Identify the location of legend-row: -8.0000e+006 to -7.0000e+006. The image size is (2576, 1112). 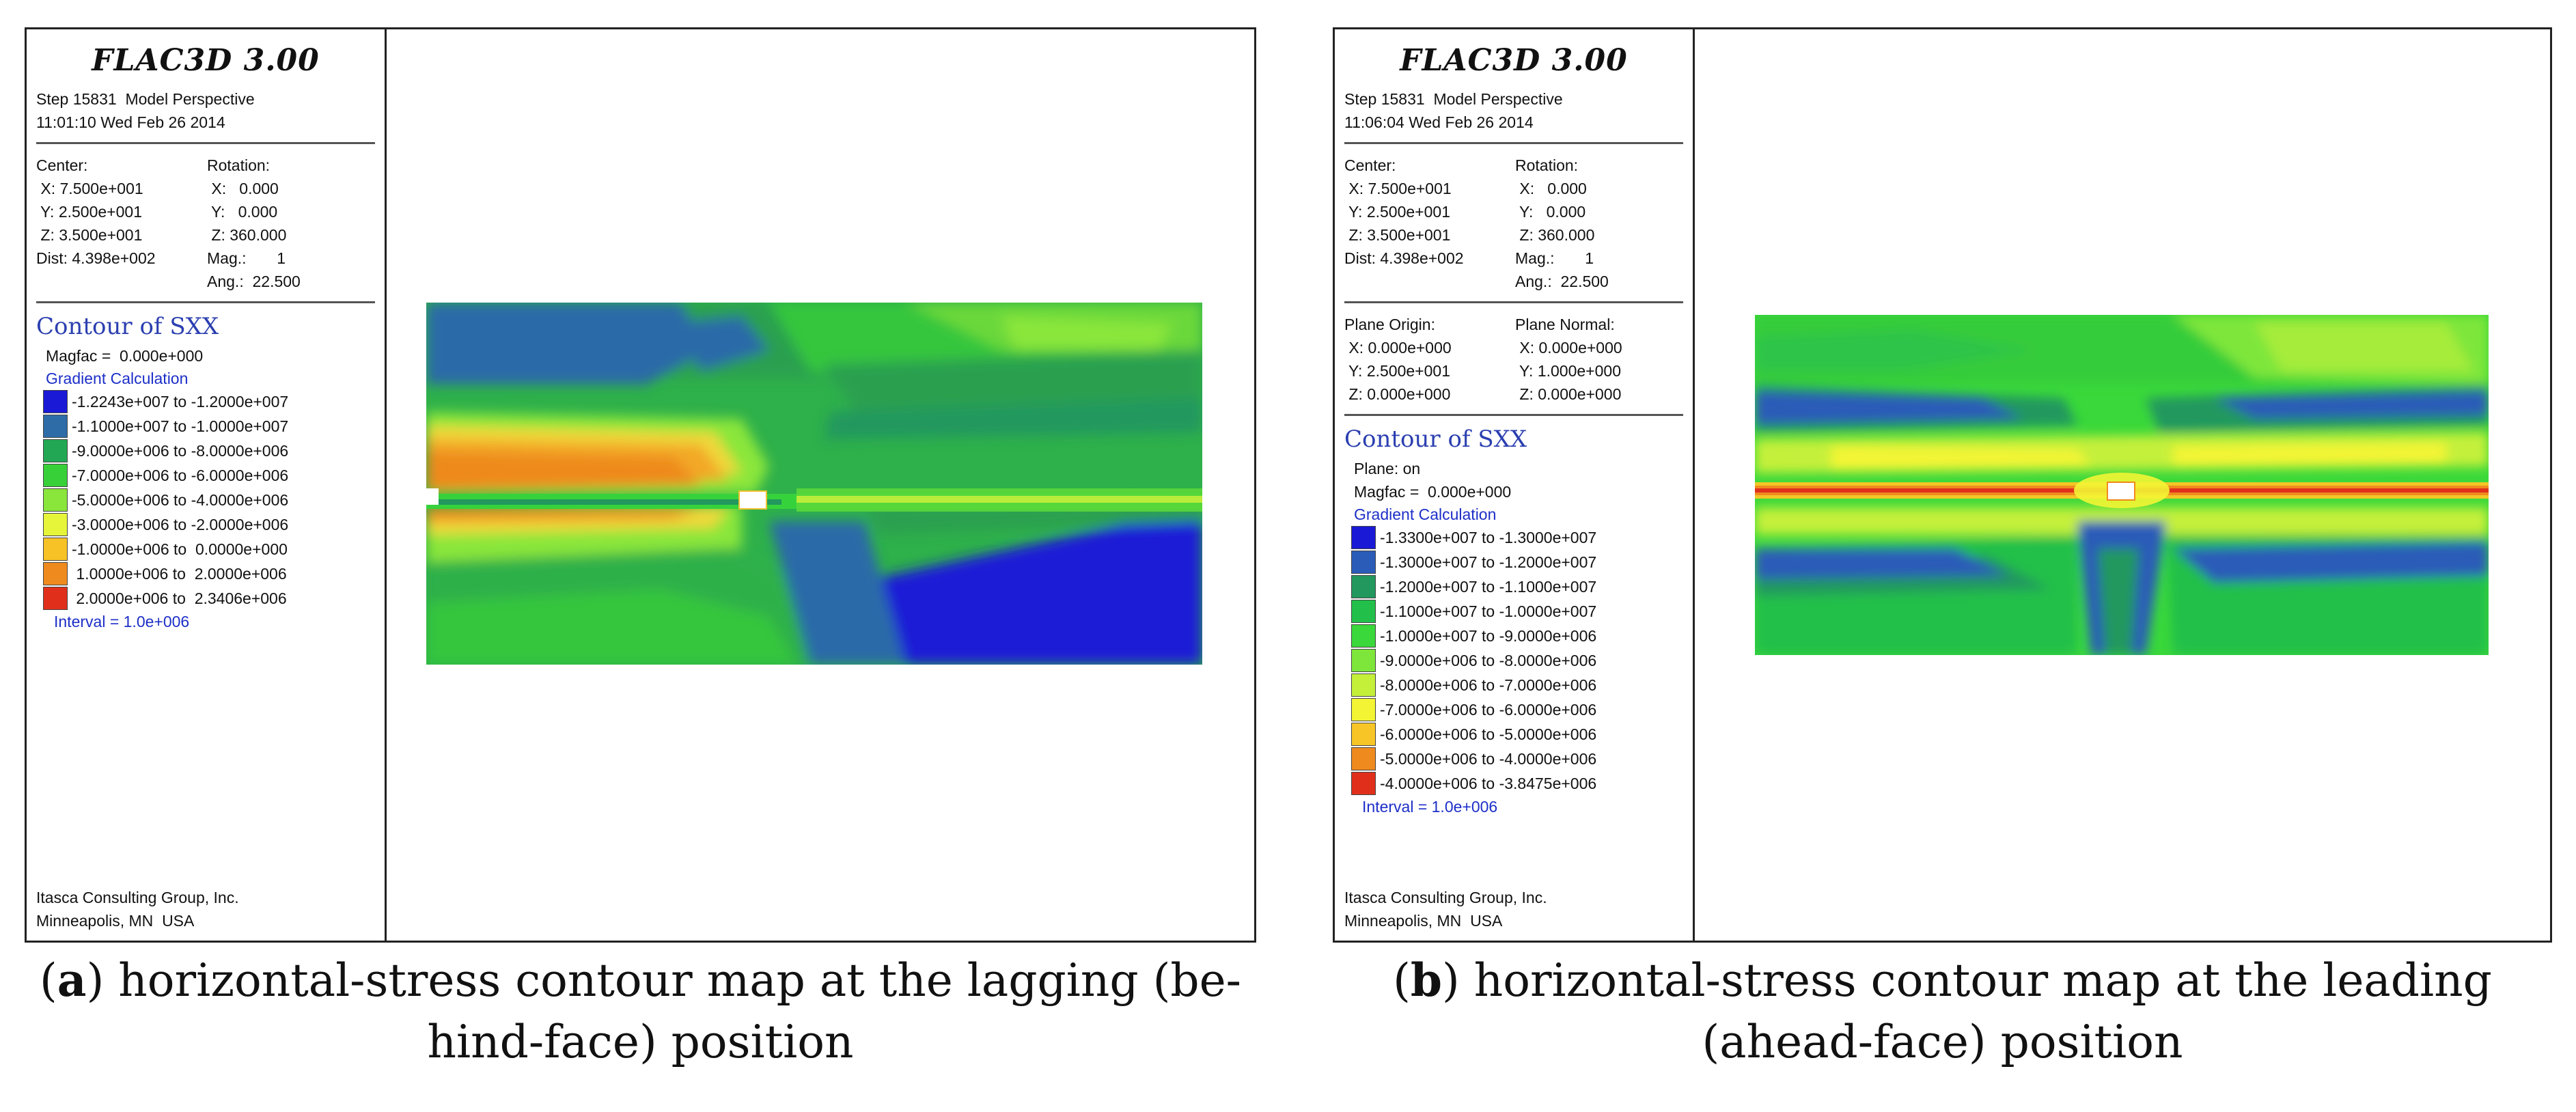
(1517, 685).